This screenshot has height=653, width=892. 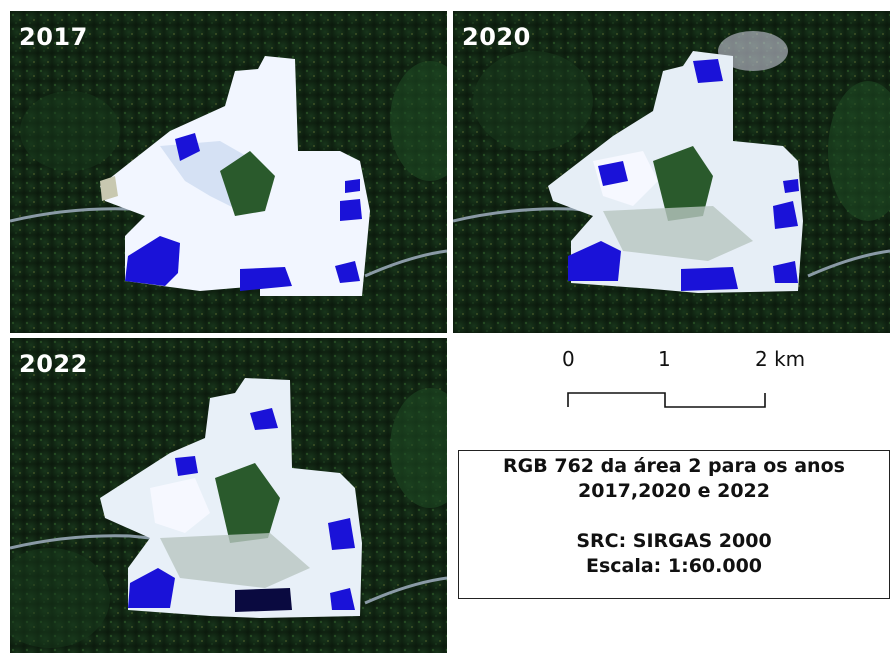 I want to click on scale-bar: 0 1 2 km, so click(x=680, y=385).